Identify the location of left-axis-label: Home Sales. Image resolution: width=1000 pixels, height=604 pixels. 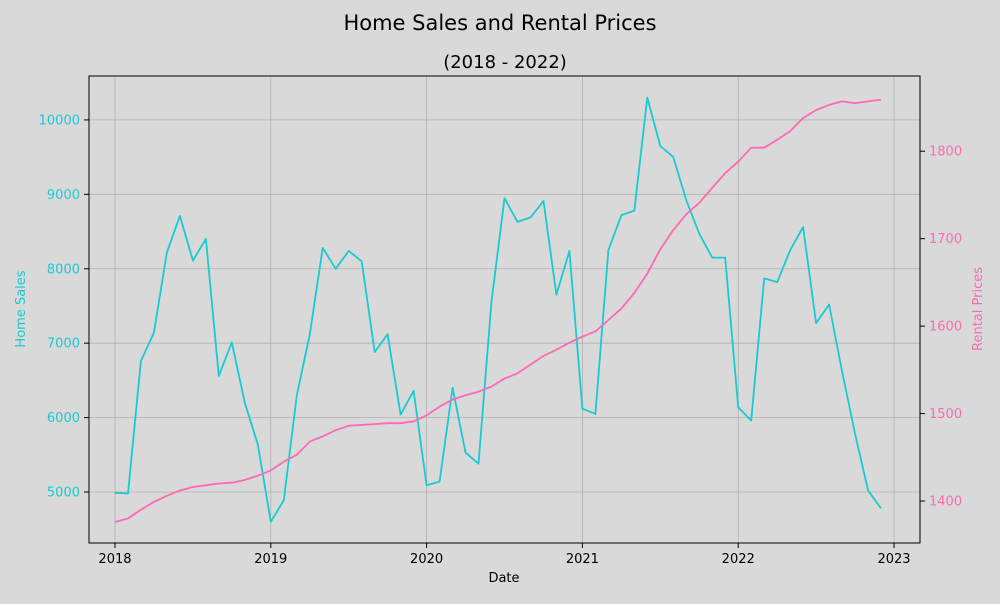
(21, 308).